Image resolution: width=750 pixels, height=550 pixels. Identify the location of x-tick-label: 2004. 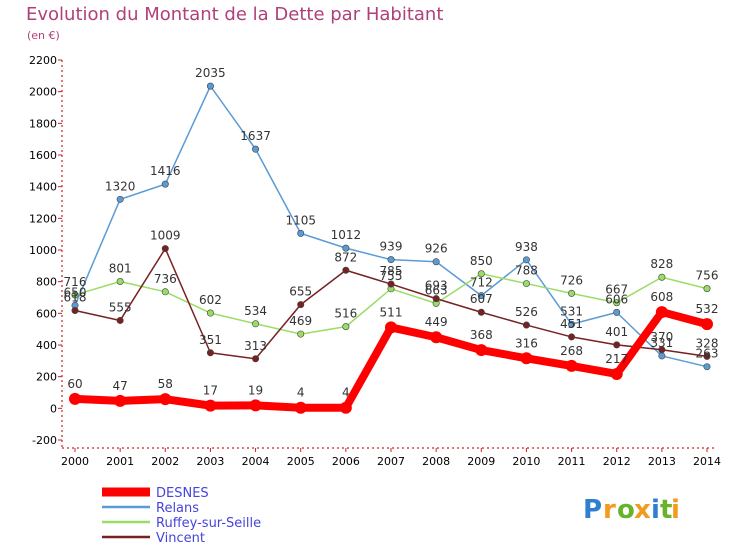
(256, 461).